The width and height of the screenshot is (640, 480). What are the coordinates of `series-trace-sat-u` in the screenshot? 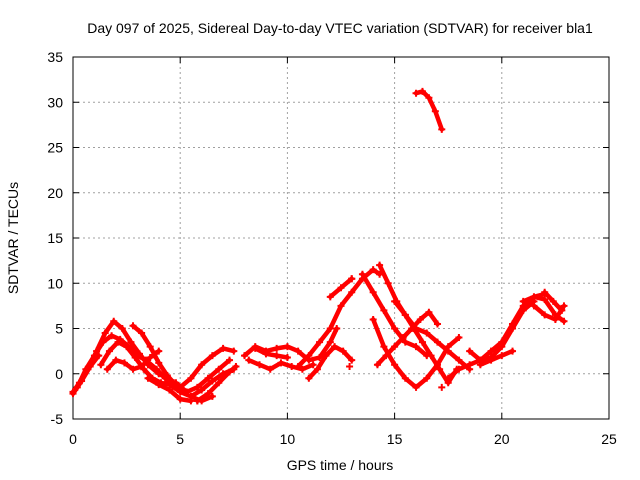 It's located at (407, 338).